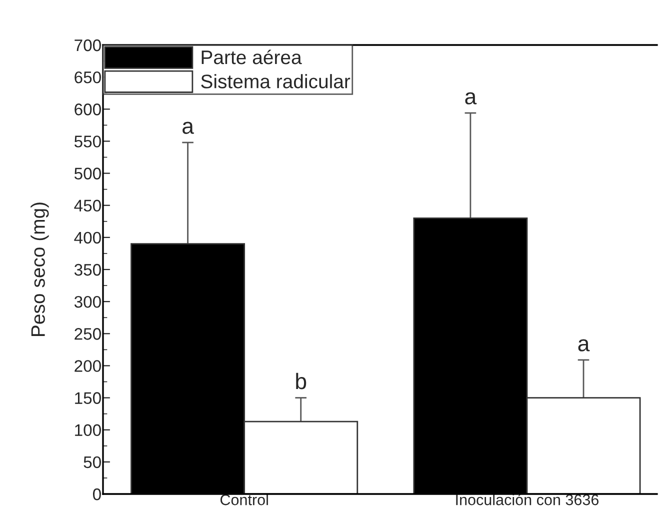  I want to click on y-tick-label: 100, so click(88, 430).